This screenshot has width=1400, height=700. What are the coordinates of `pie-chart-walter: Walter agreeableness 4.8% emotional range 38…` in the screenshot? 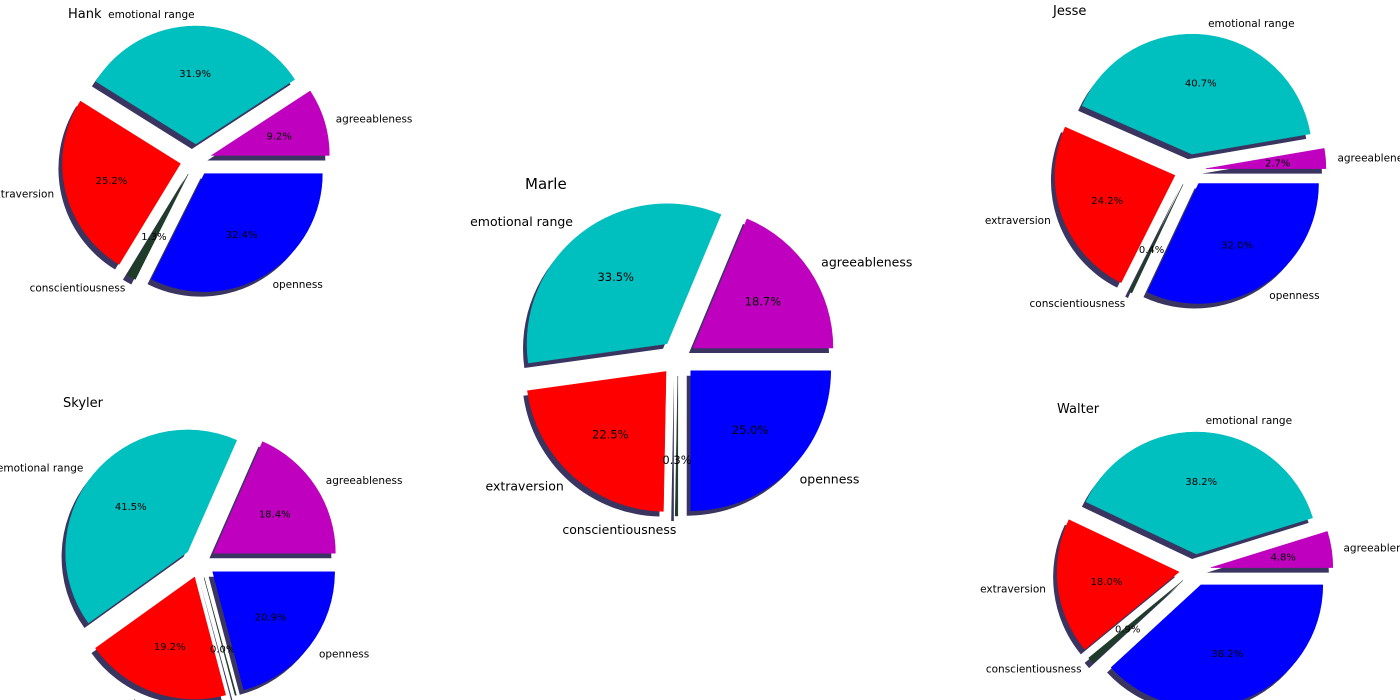 It's located at (1190, 551).